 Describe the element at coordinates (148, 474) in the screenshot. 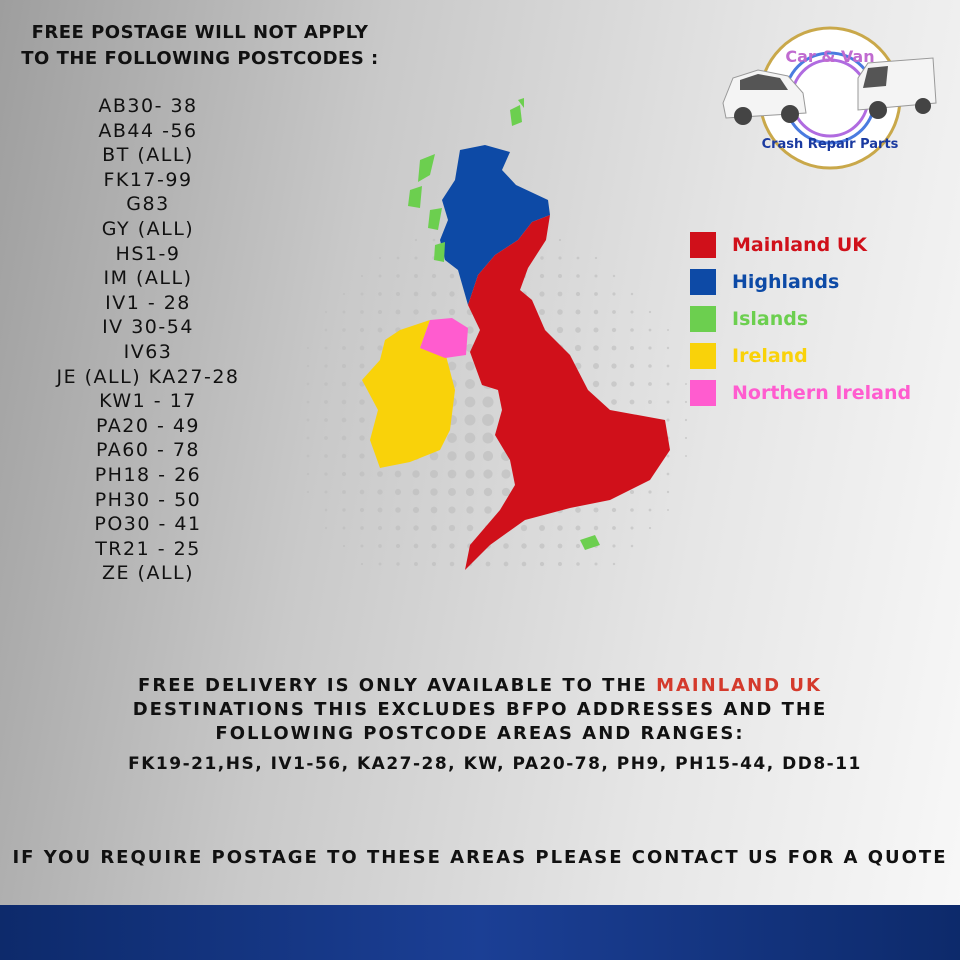

I see `postcode-item: PH18 - 26` at that location.